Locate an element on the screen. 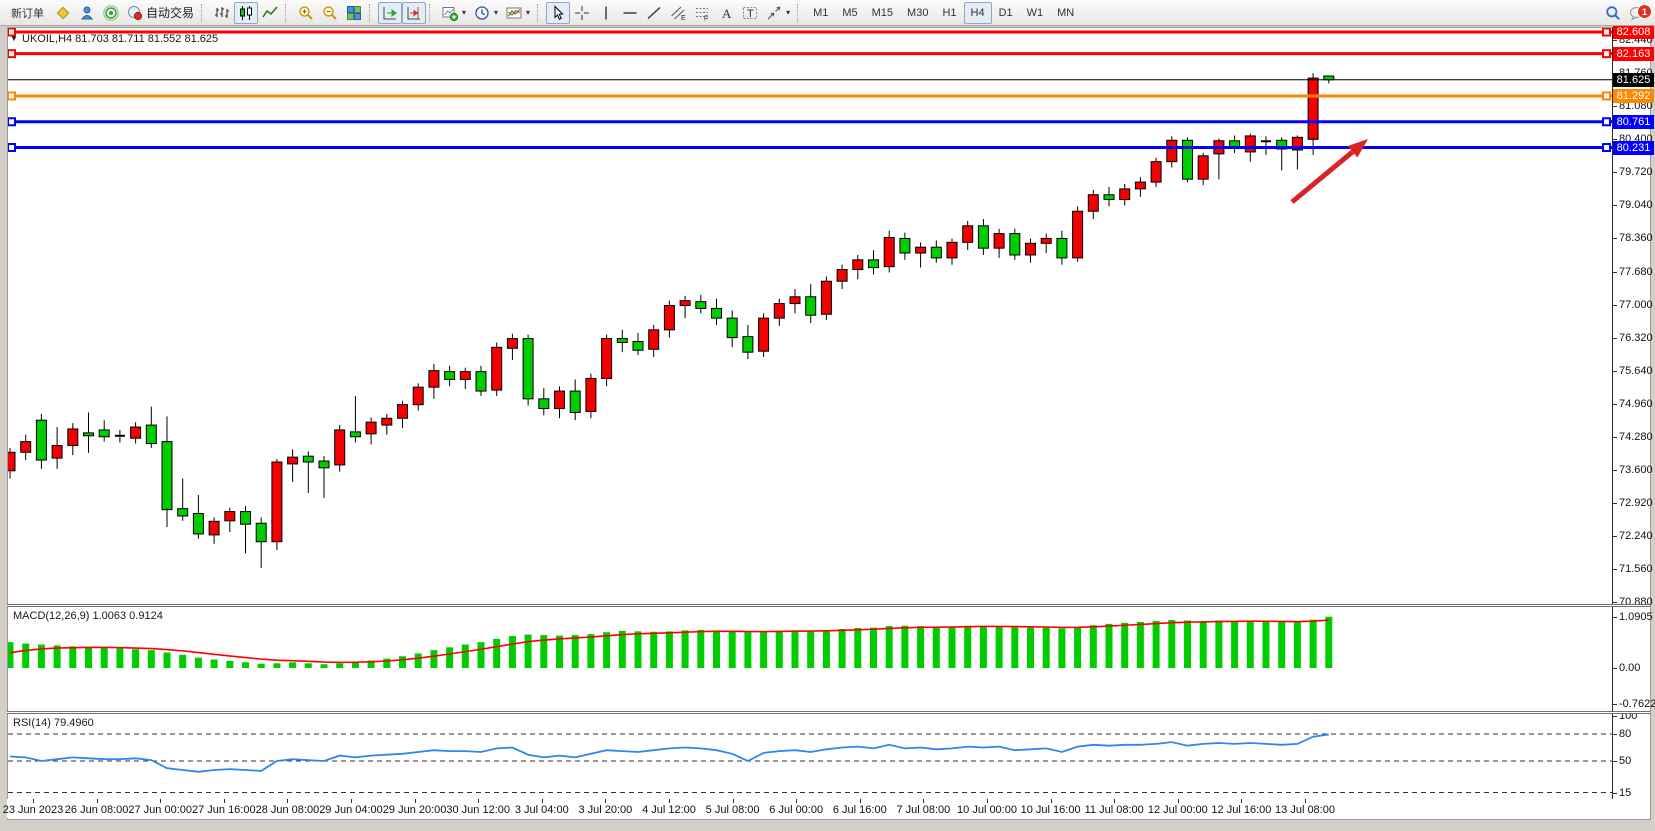  axis-tick-mark is located at coordinates (1615, 793).